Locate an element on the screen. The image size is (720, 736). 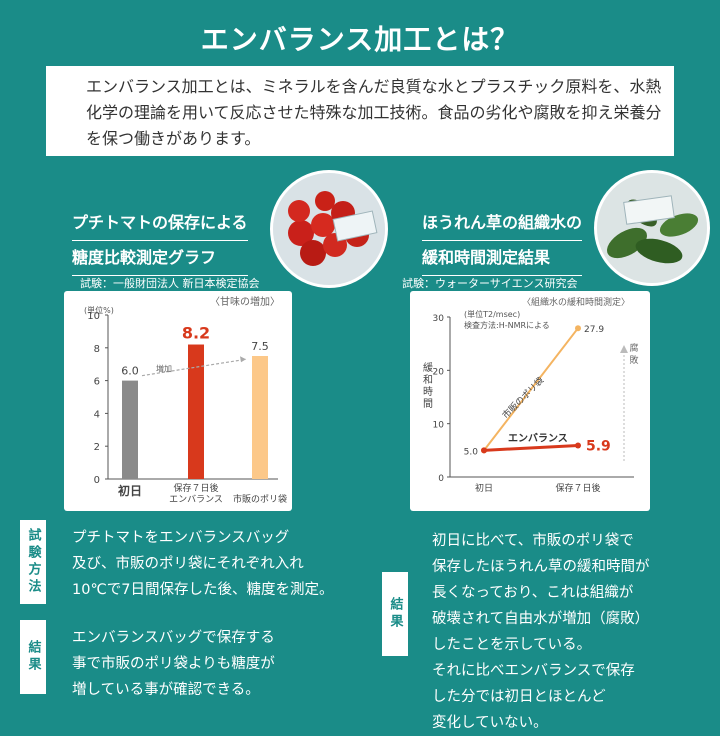
chart2-unit: (単位T2/msec) is located at coordinates (492, 314).